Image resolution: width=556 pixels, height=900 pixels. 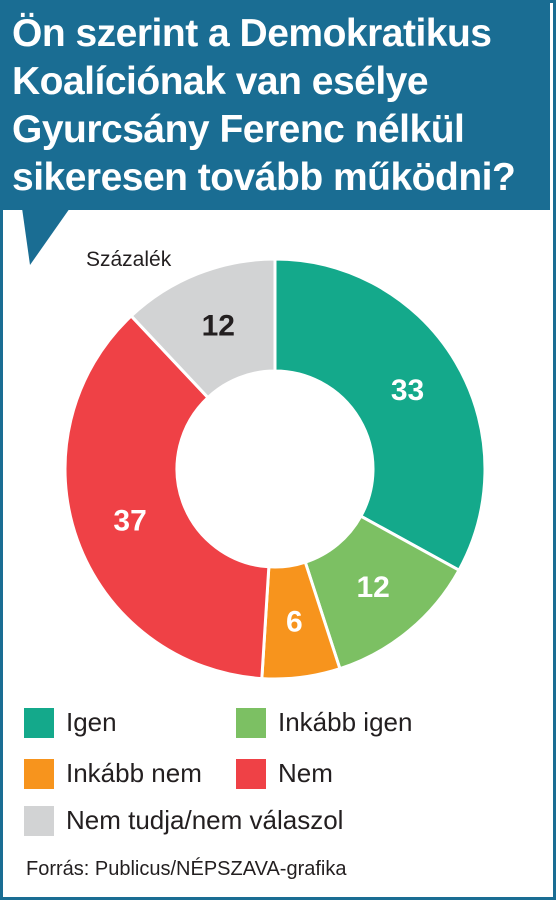 What do you see at coordinates (46, 236) in the screenshot?
I see `speech-bubble-tail` at bounding box center [46, 236].